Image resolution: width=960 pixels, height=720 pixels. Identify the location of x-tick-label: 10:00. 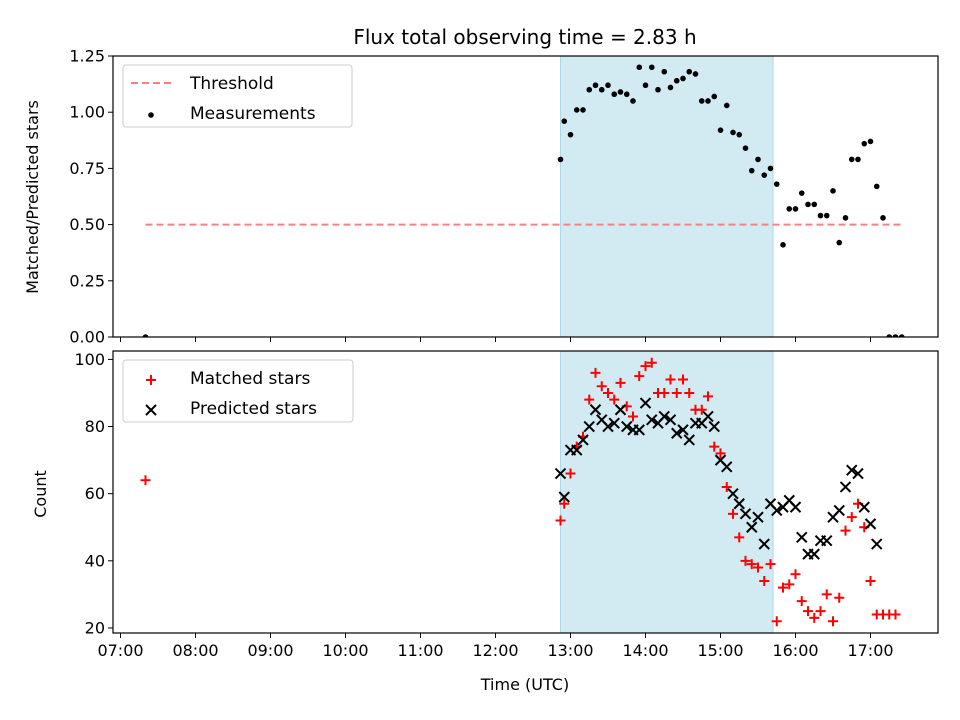
(345, 650).